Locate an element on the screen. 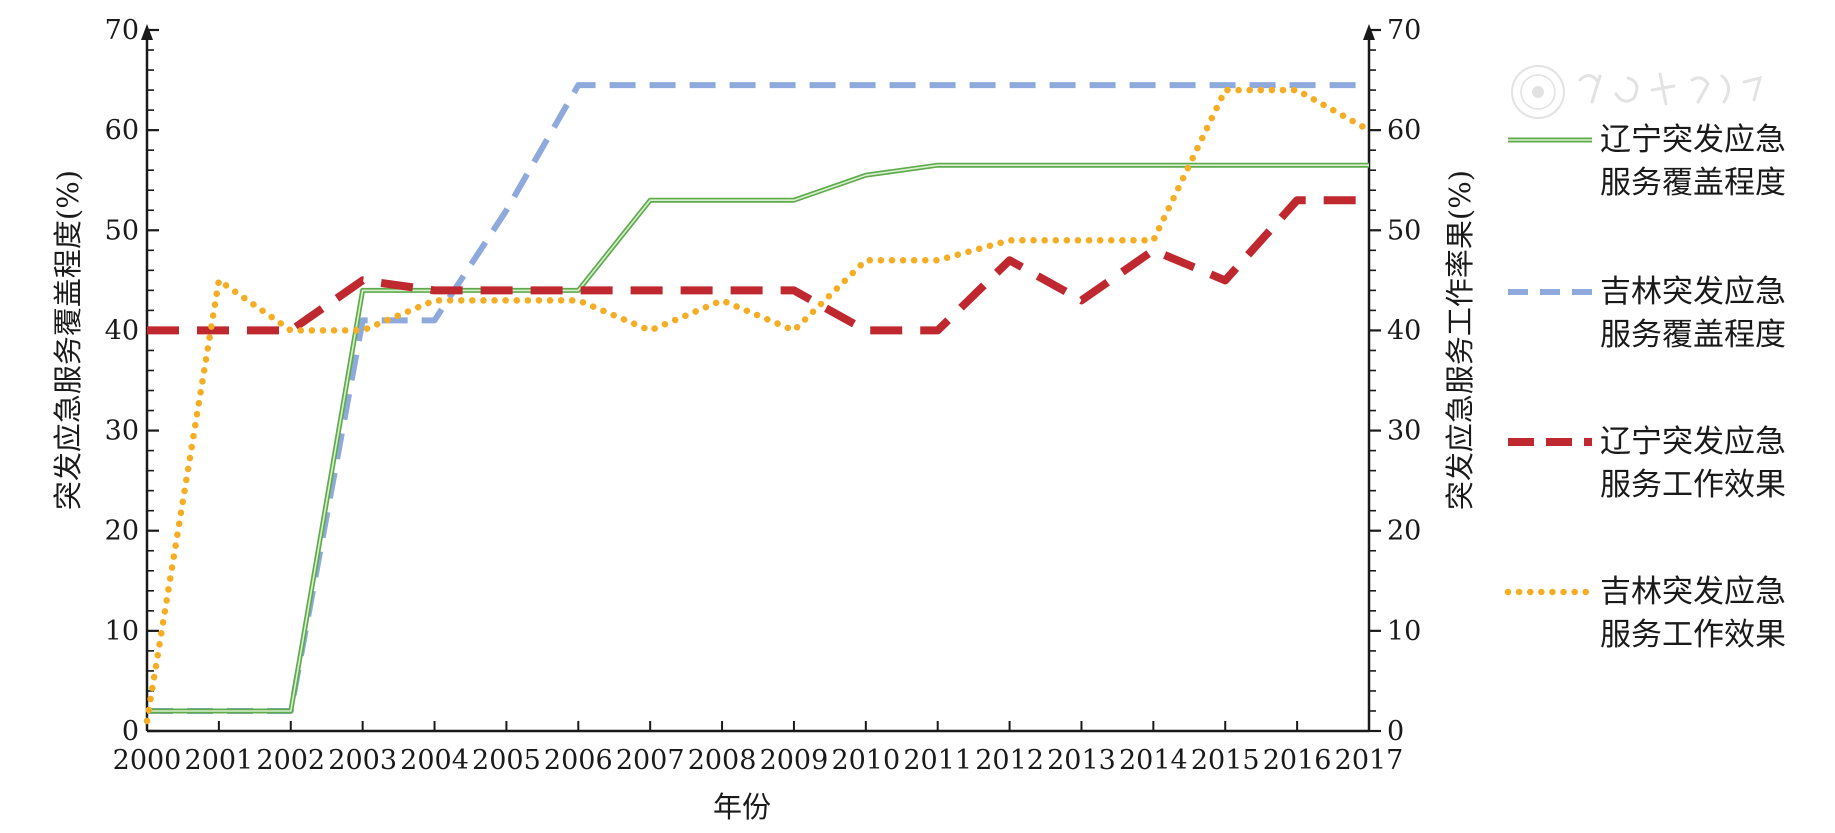 This screenshot has height=833, width=1835. x-tick-label: 2004 is located at coordinates (434, 760).